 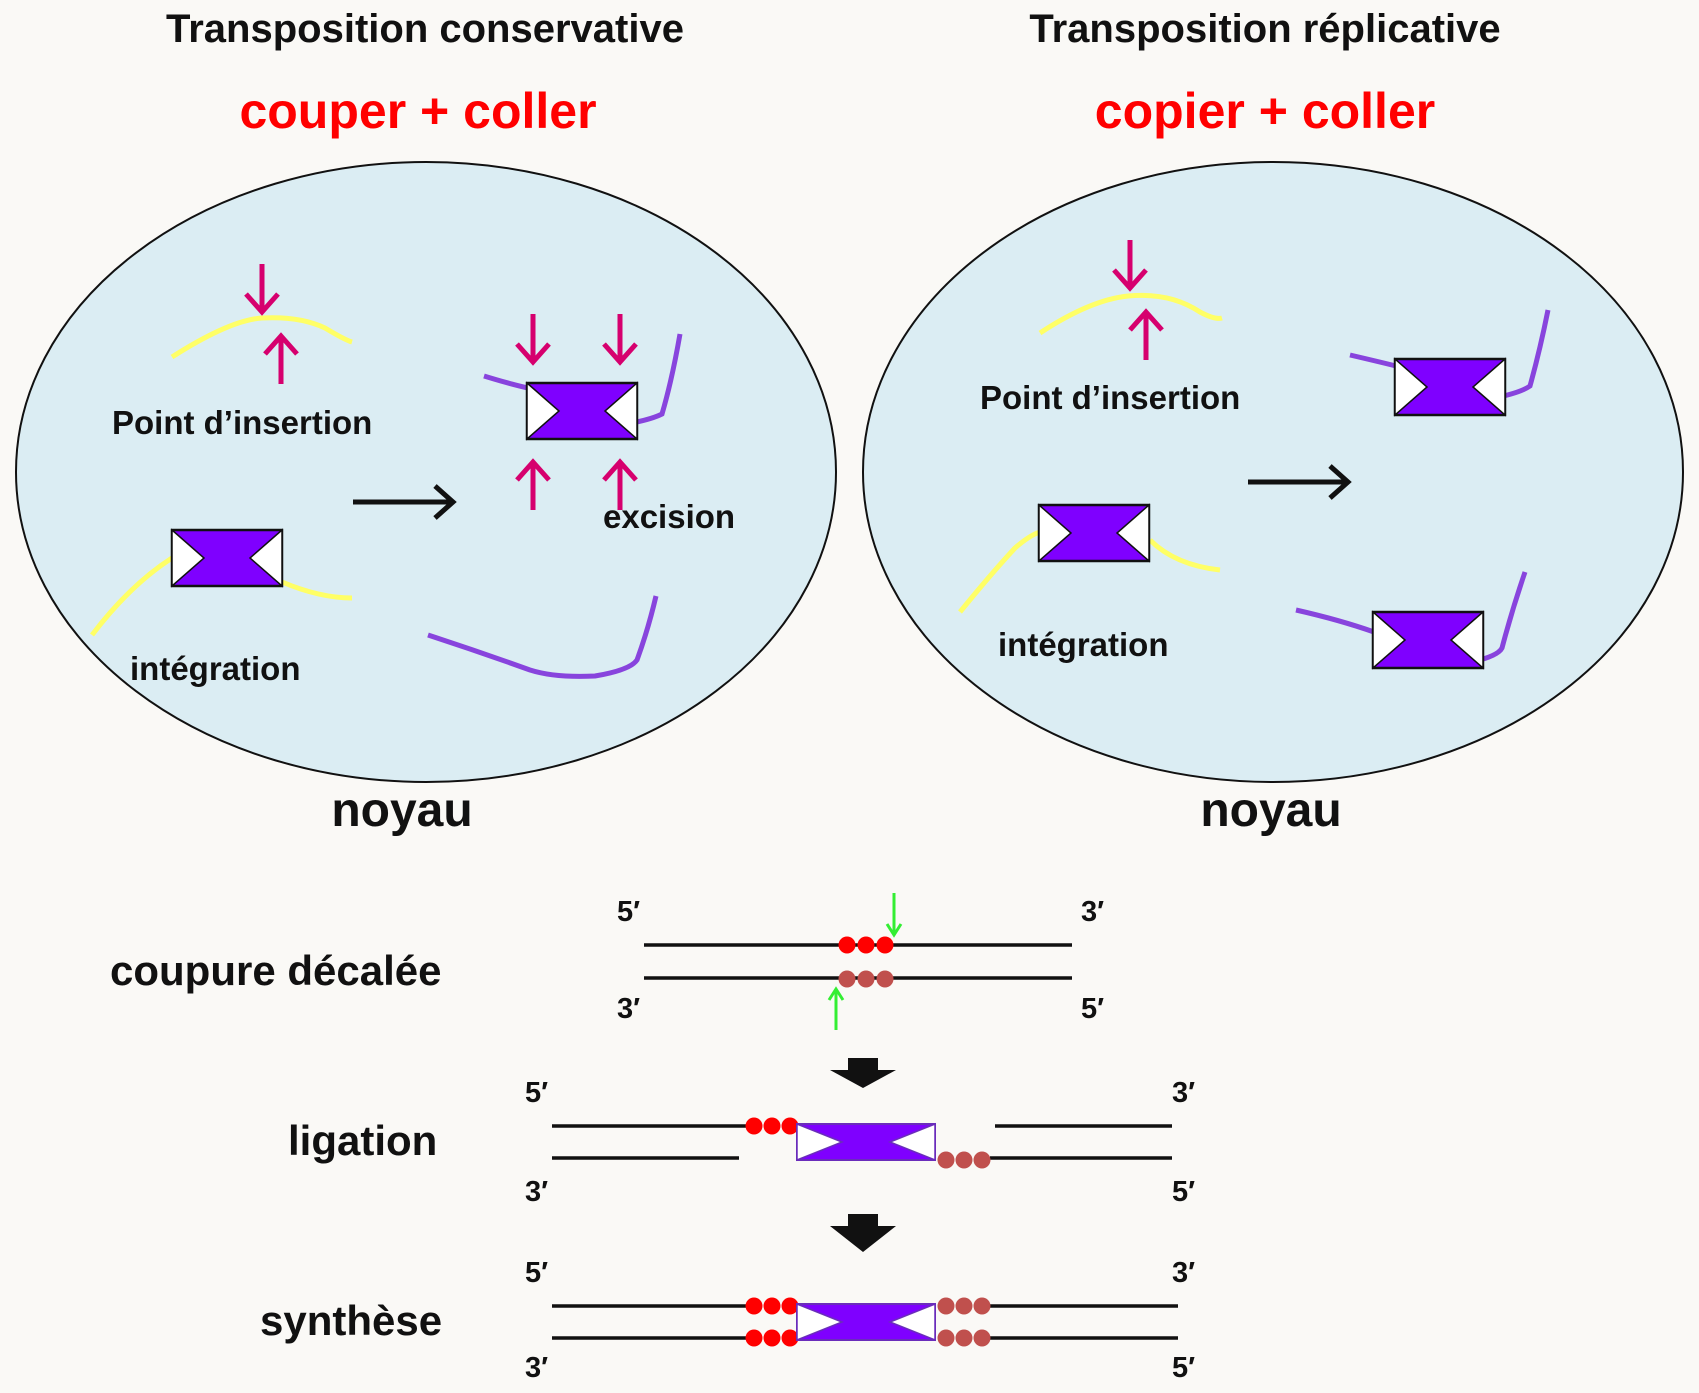 I want to click on stagger-cut-up-arrow-icon, so click(x=836, y=1008).